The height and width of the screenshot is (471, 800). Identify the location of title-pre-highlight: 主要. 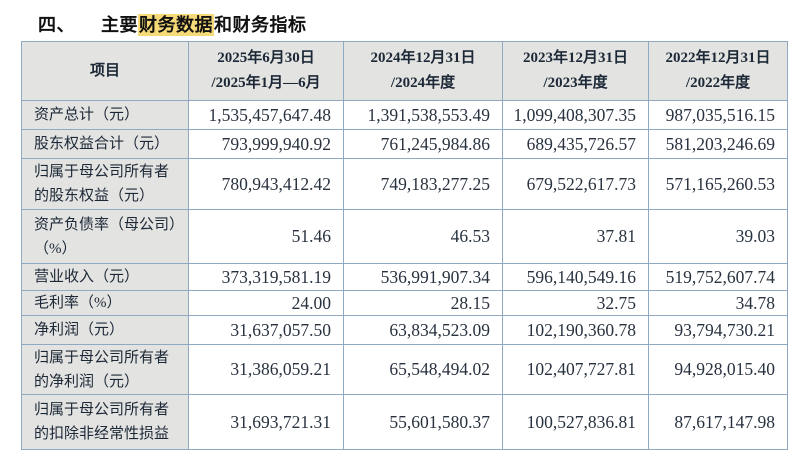
(119, 25).